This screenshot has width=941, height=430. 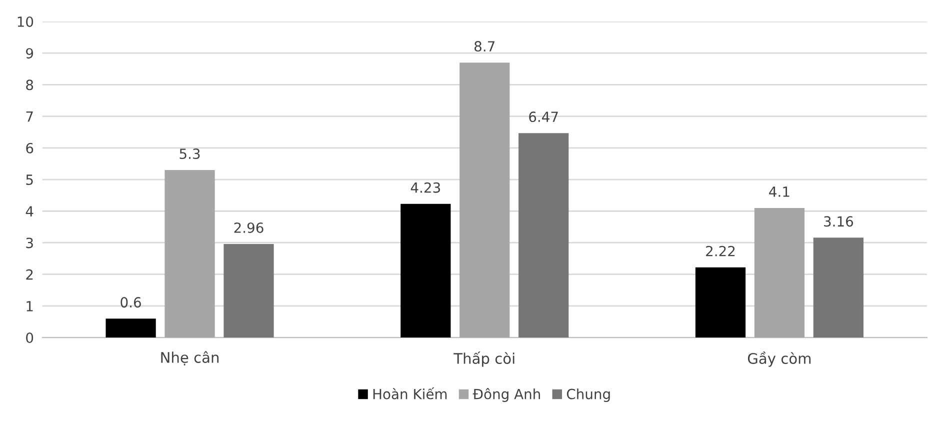 I want to click on y-tick-label: 3, so click(x=29, y=243).